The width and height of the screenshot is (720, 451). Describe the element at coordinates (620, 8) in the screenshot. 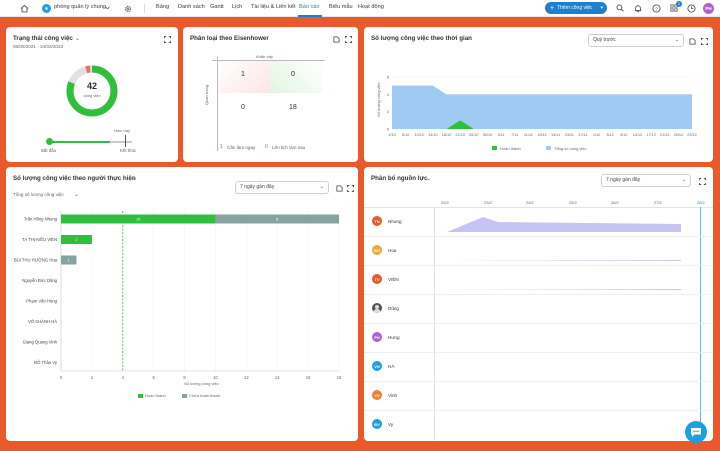

I see `search-icon` at that location.